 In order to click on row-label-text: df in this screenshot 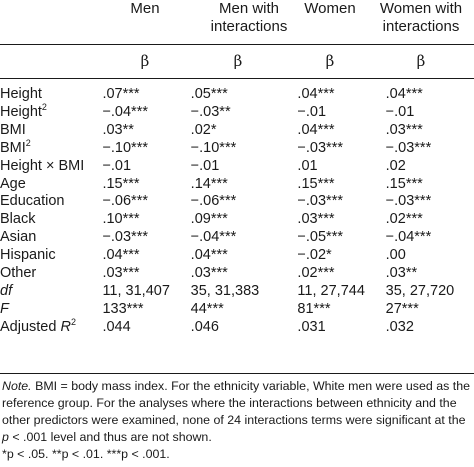, I will do `click(6, 290)`.